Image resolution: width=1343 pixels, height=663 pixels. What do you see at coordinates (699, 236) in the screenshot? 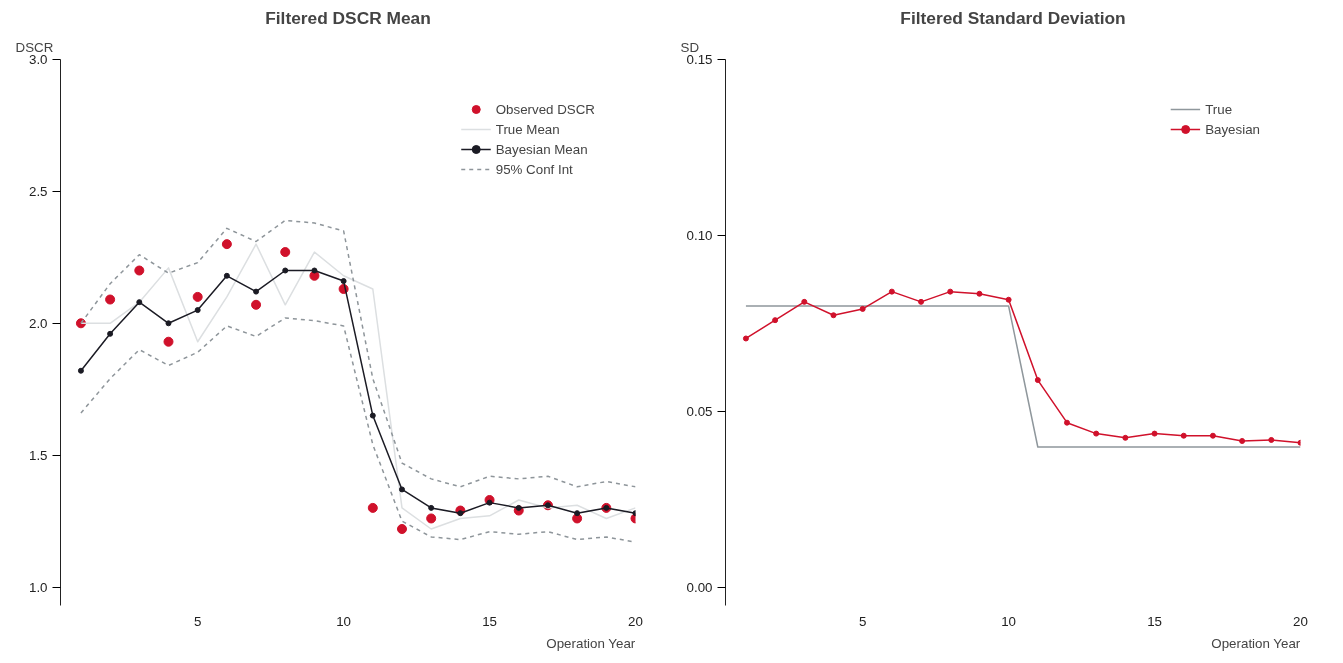
I see `y-tick-label: 0.10` at bounding box center [699, 236].